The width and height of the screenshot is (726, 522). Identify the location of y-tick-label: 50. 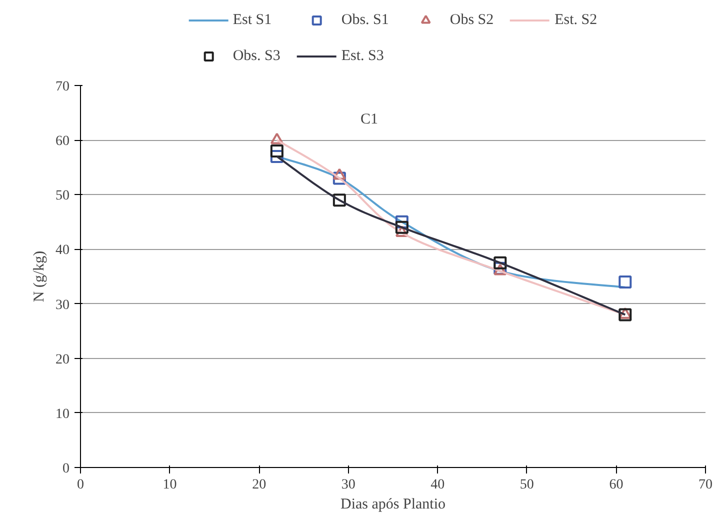
(63, 196).